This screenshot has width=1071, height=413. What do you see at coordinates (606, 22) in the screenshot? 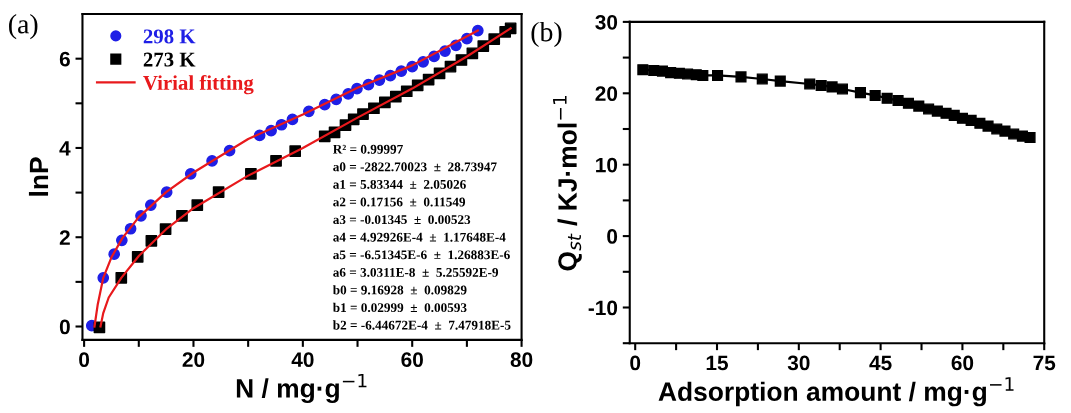
I see `y-tick-label: 30` at bounding box center [606, 22].